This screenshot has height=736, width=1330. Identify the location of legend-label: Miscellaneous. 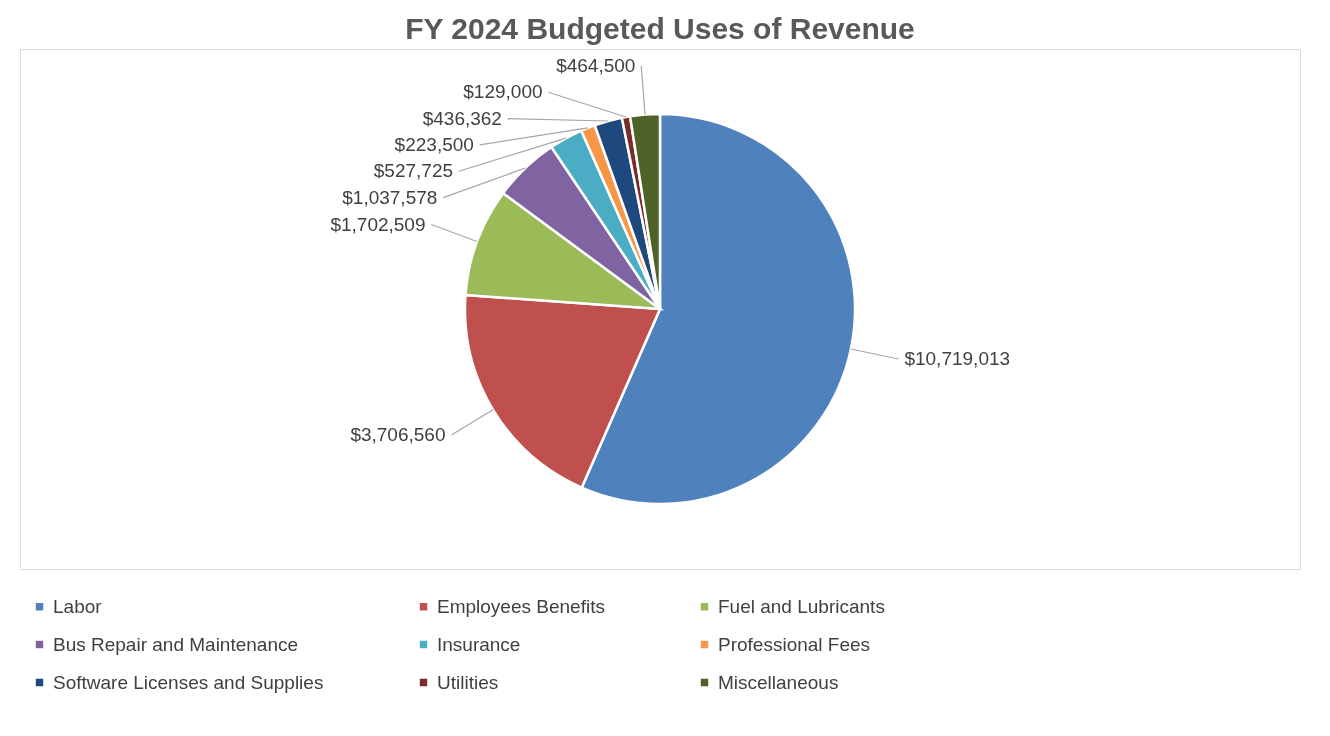
(778, 682).